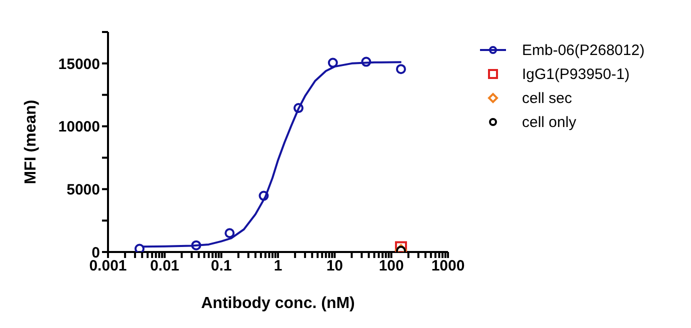  I want to click on x-axis-title: Antibody conc. (nM), so click(278, 303).